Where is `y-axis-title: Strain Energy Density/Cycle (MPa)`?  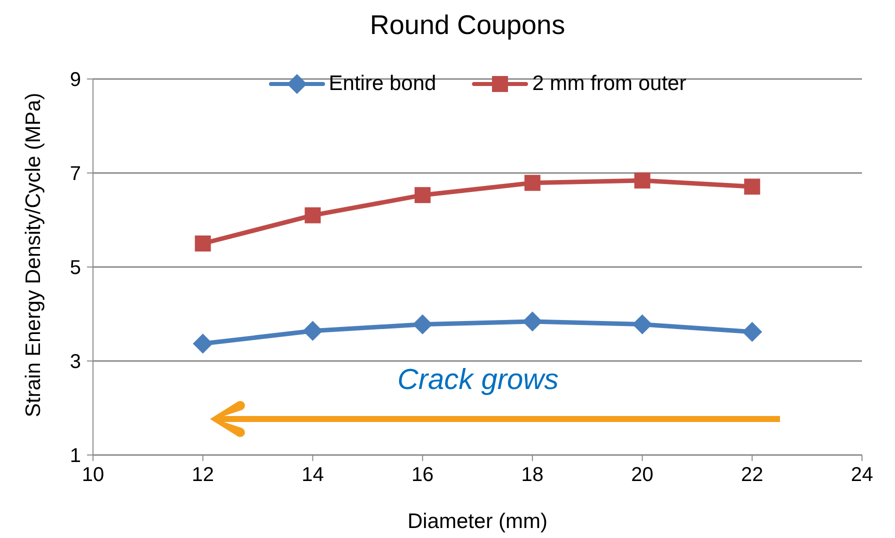
y-axis-title: Strain Energy Density/Cycle (MPa) is located at coordinates (33, 255).